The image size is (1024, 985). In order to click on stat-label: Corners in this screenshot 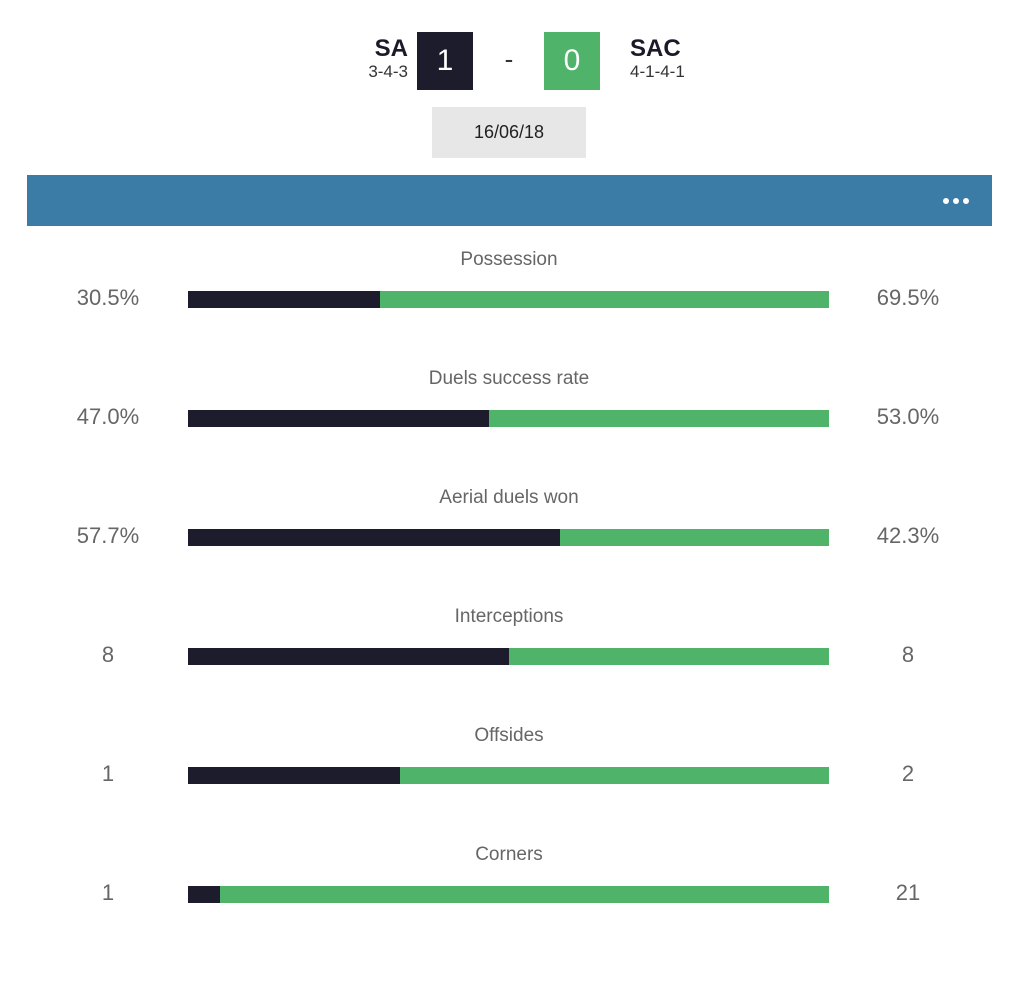, I will do `click(509, 854)`.